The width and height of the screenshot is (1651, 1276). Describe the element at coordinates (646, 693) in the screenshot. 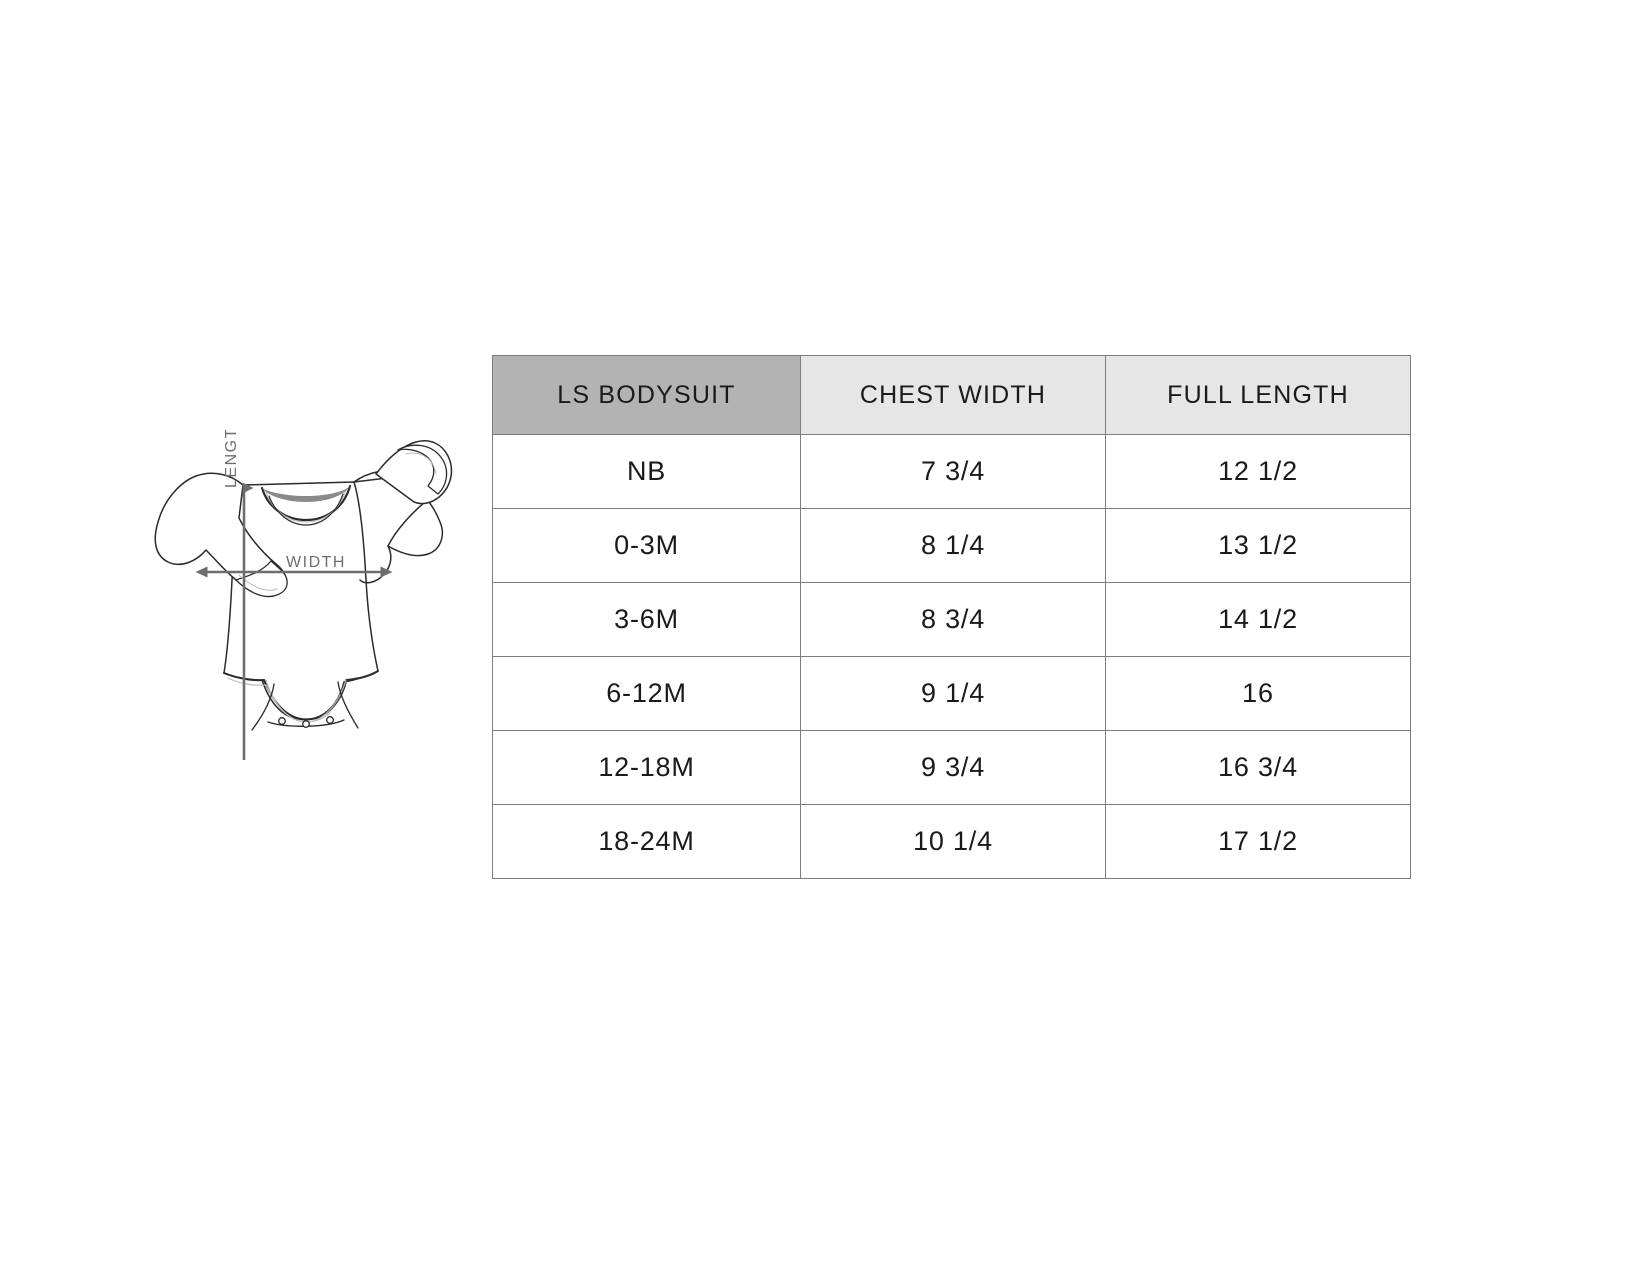

I see `cell-size: 6-12M` at that location.